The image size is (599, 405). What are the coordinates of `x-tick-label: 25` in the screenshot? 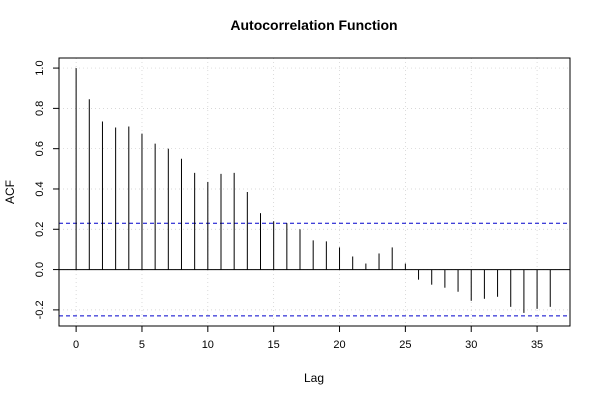 It's located at (405, 345).